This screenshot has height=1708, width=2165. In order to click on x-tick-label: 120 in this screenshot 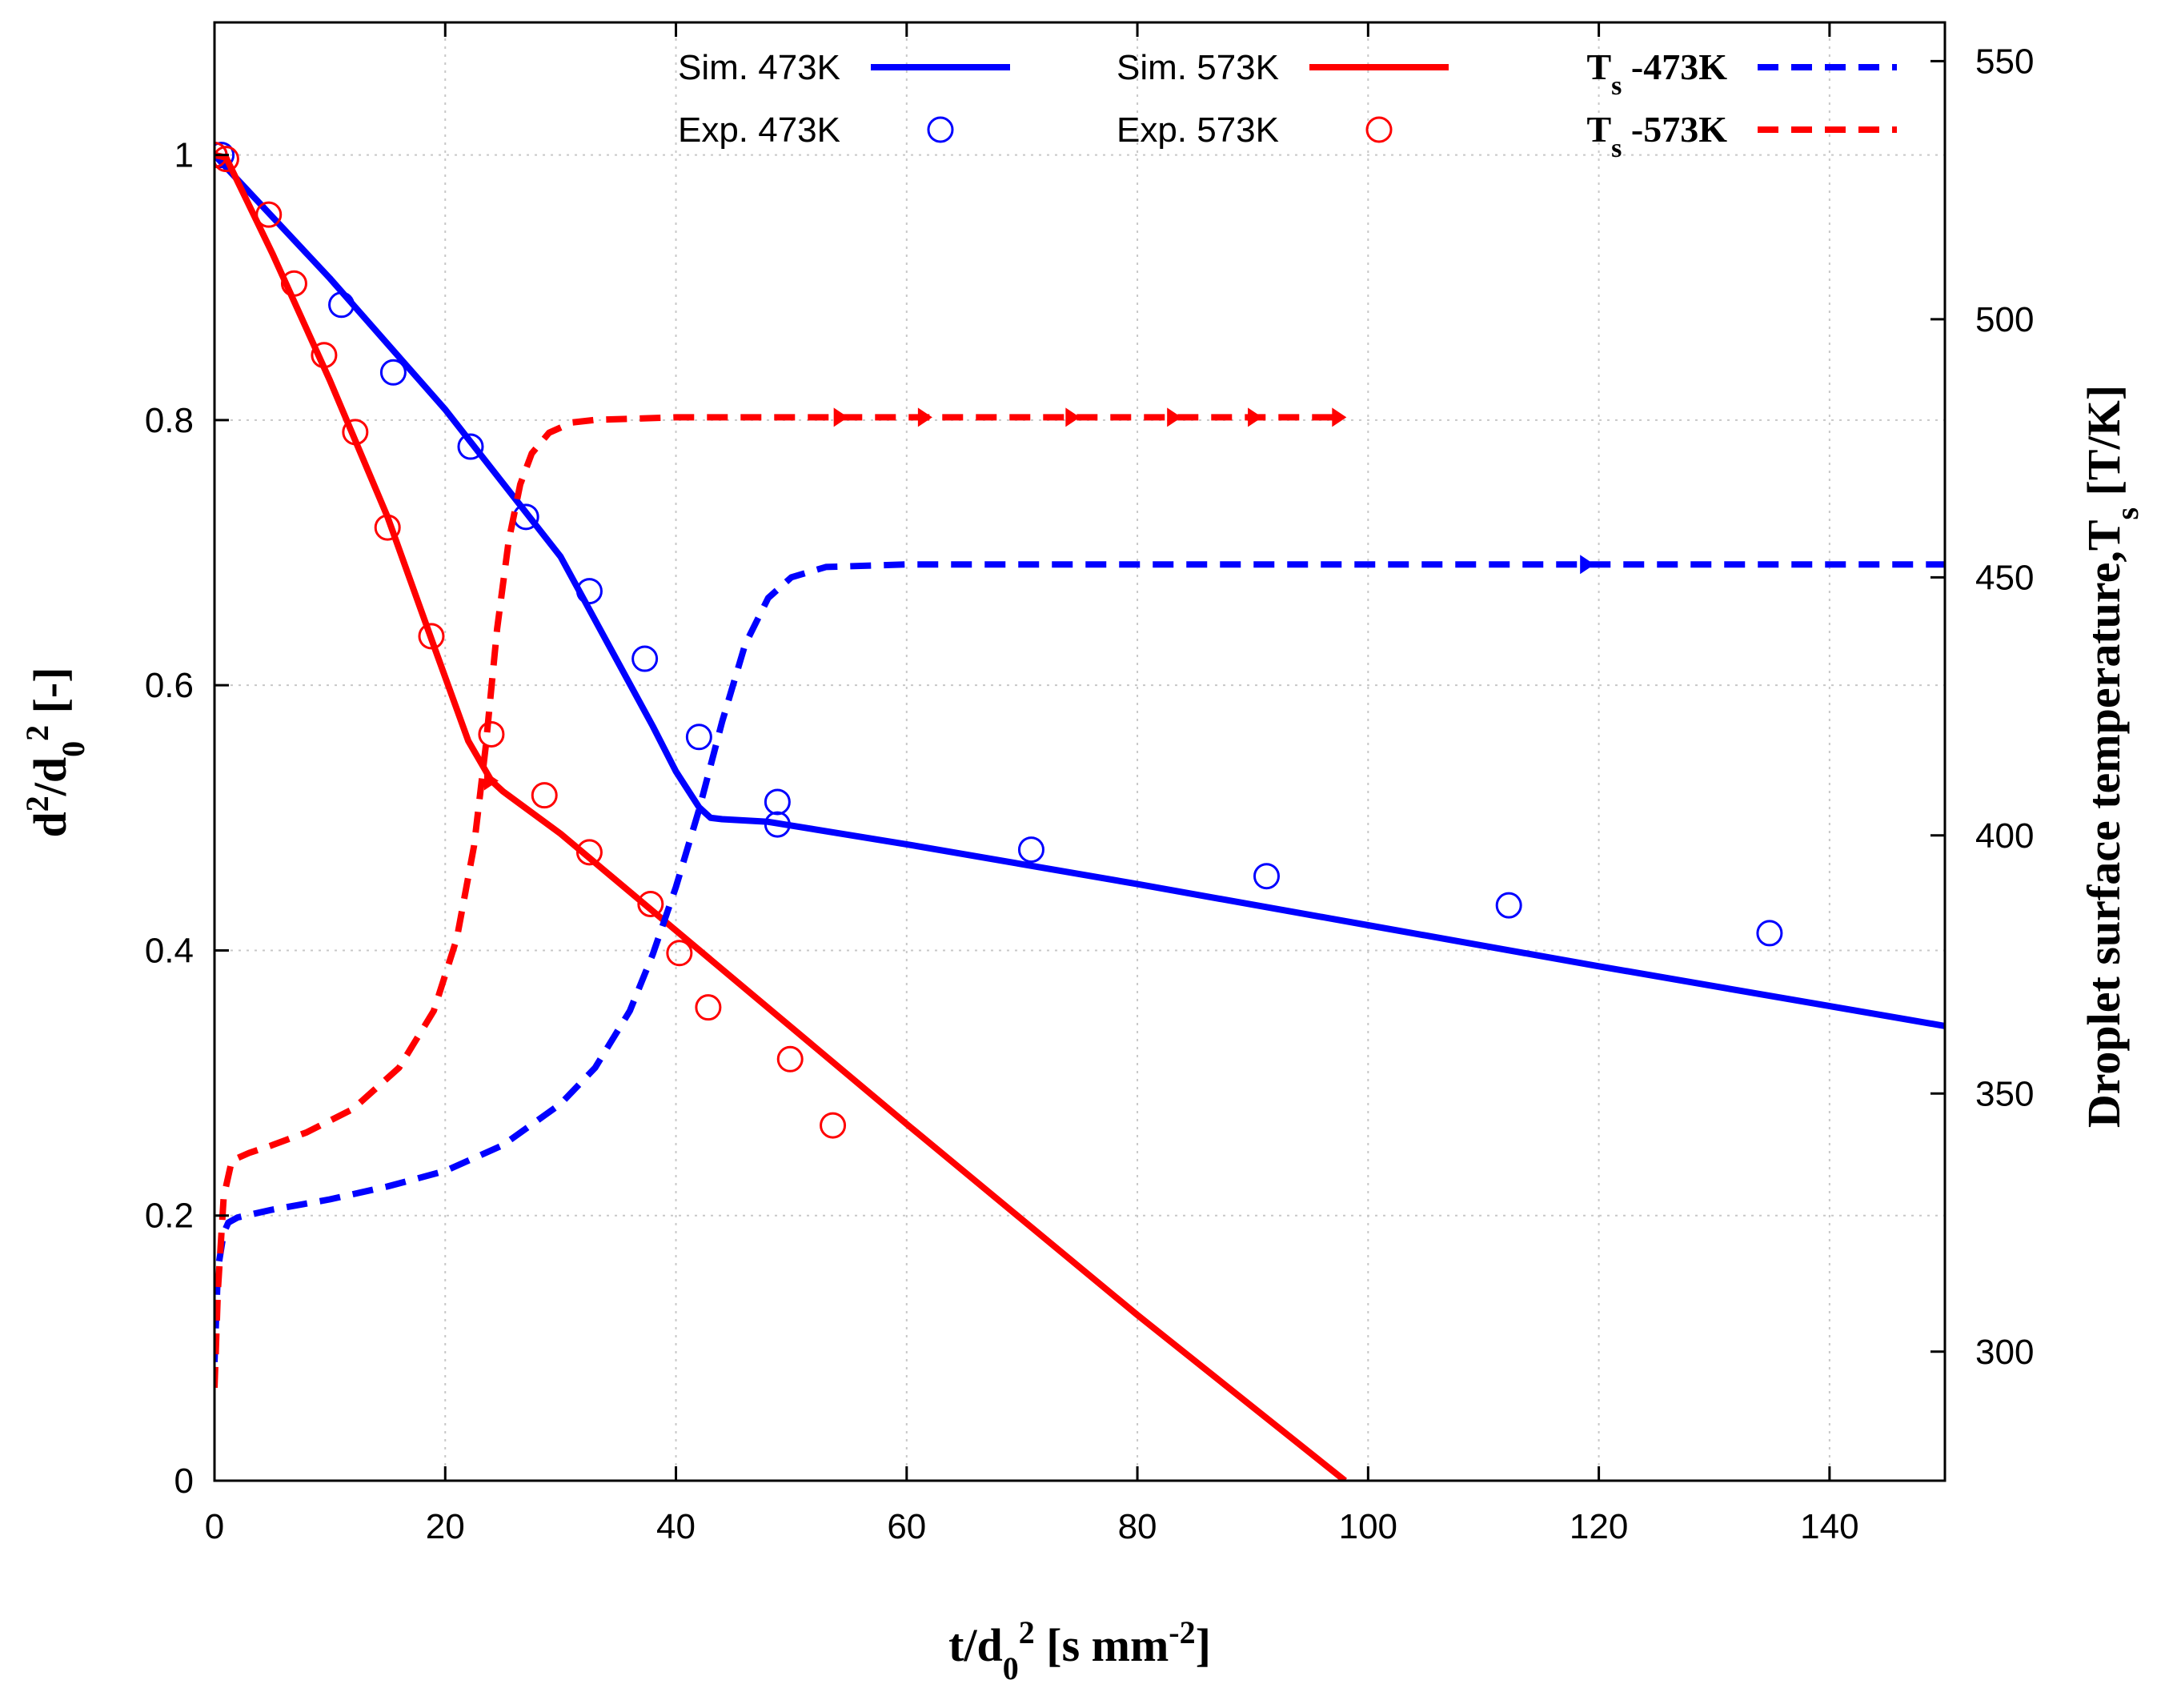, I will do `click(1599, 1526)`.